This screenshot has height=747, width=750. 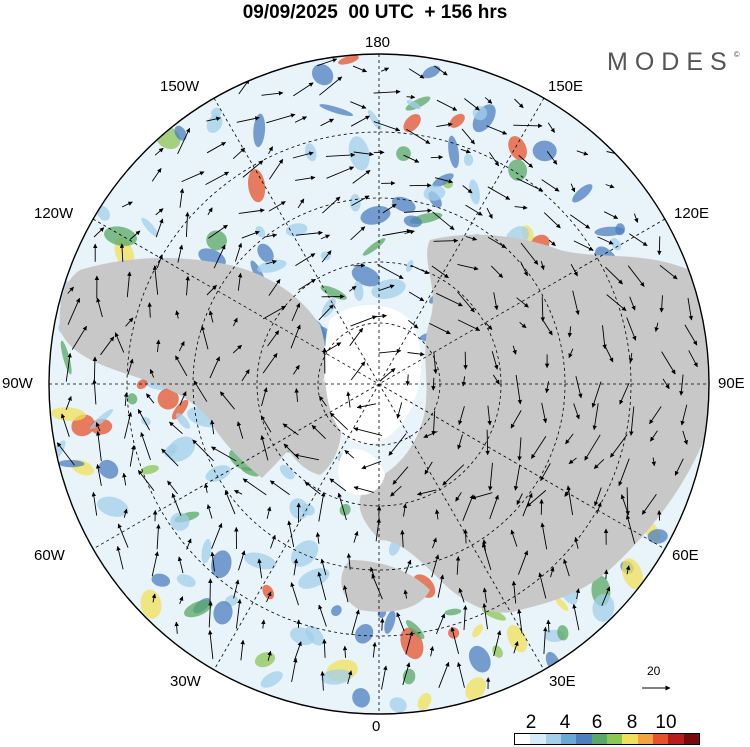 What do you see at coordinates (692, 213) in the screenshot?
I see `lon-label-120e: 120E` at bounding box center [692, 213].